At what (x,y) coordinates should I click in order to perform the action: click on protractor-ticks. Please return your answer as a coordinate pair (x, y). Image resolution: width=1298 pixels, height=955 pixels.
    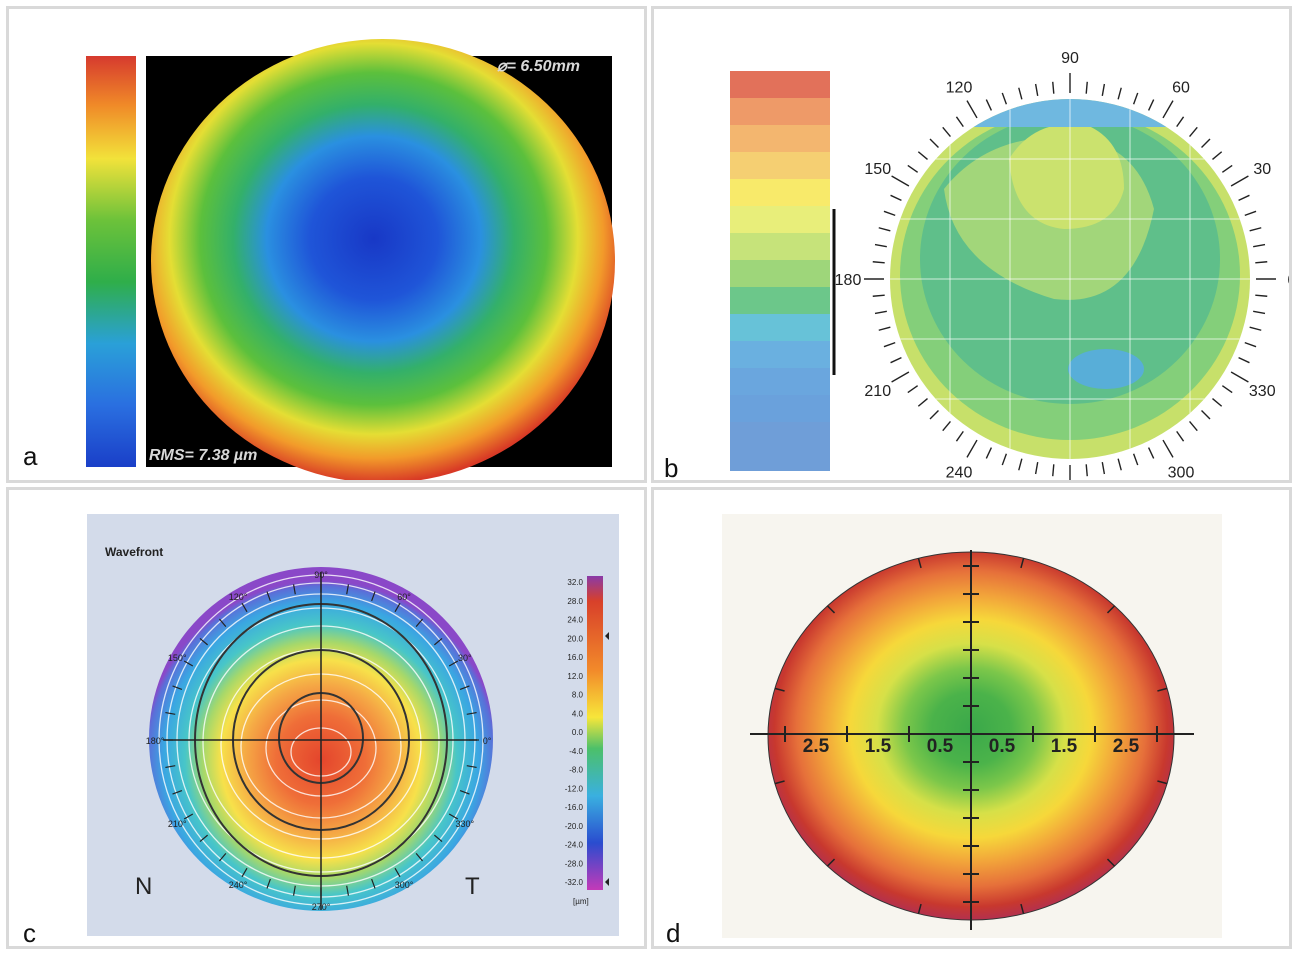
    Looking at the image, I should click on (1070, 276).